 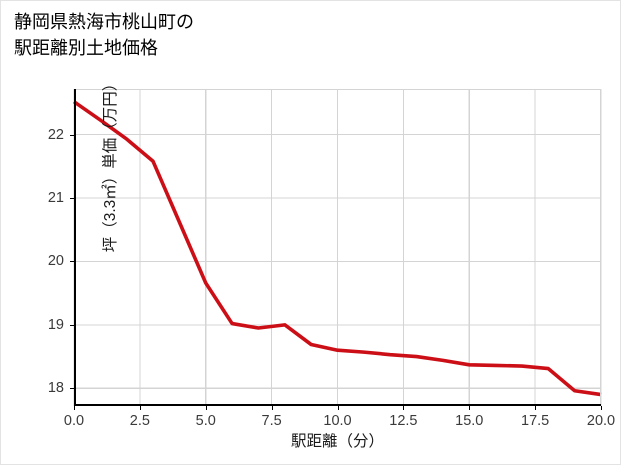 I want to click on x-axis-label: 駅距離（分）, so click(x=337, y=441).